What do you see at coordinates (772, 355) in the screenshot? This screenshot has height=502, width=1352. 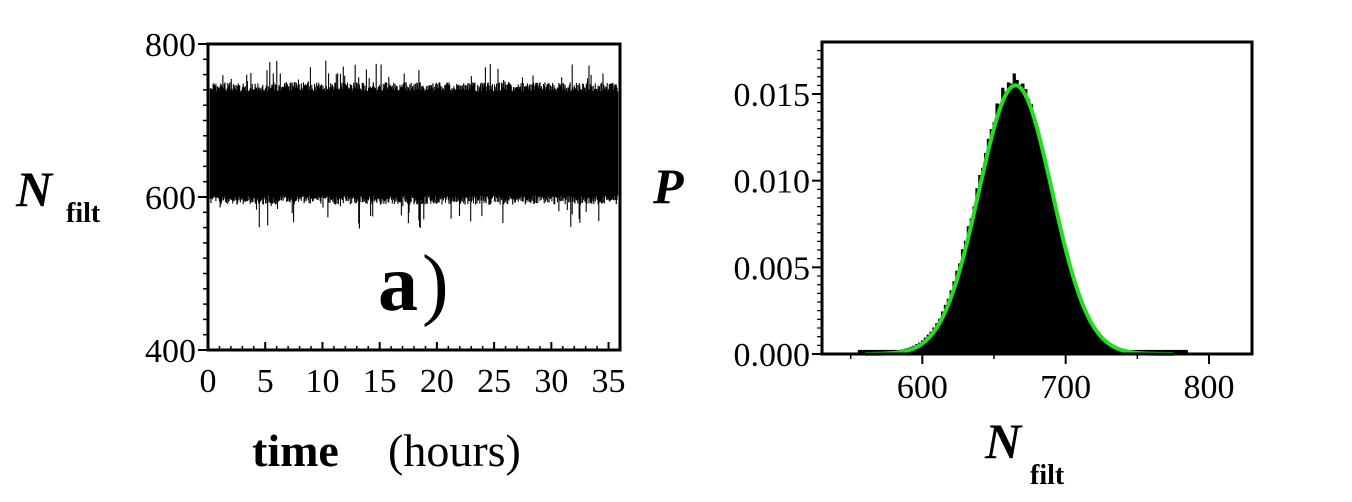 I see `b-y-tick-label: 0.000` at bounding box center [772, 355].